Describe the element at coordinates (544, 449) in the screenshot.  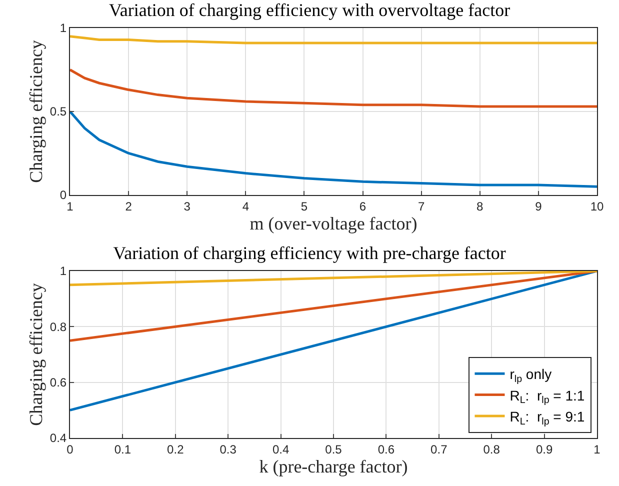
I see `x-tick-label: 0.9` at that location.